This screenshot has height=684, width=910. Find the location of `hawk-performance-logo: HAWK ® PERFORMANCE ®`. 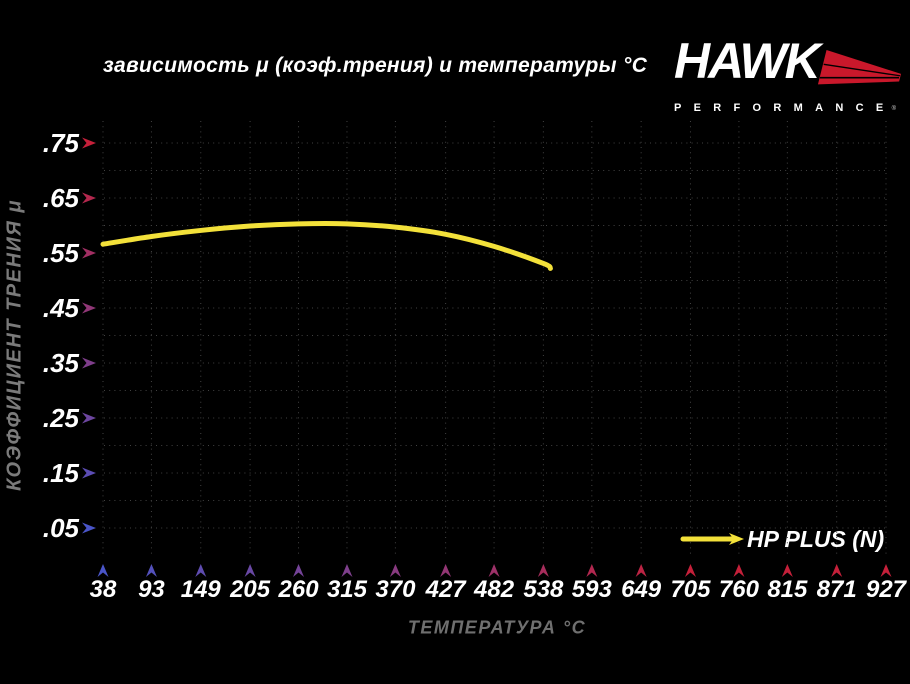

hawk-performance-logo: HAWK ® PERFORMANCE ® is located at coordinates (787, 73).